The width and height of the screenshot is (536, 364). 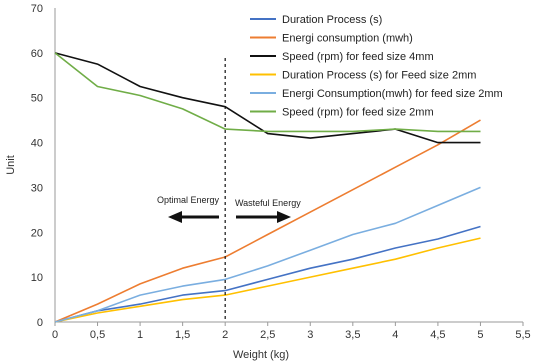 What do you see at coordinates (268, 203) in the screenshot?
I see `wasteful-energy-label: Wasteful Energy` at bounding box center [268, 203].